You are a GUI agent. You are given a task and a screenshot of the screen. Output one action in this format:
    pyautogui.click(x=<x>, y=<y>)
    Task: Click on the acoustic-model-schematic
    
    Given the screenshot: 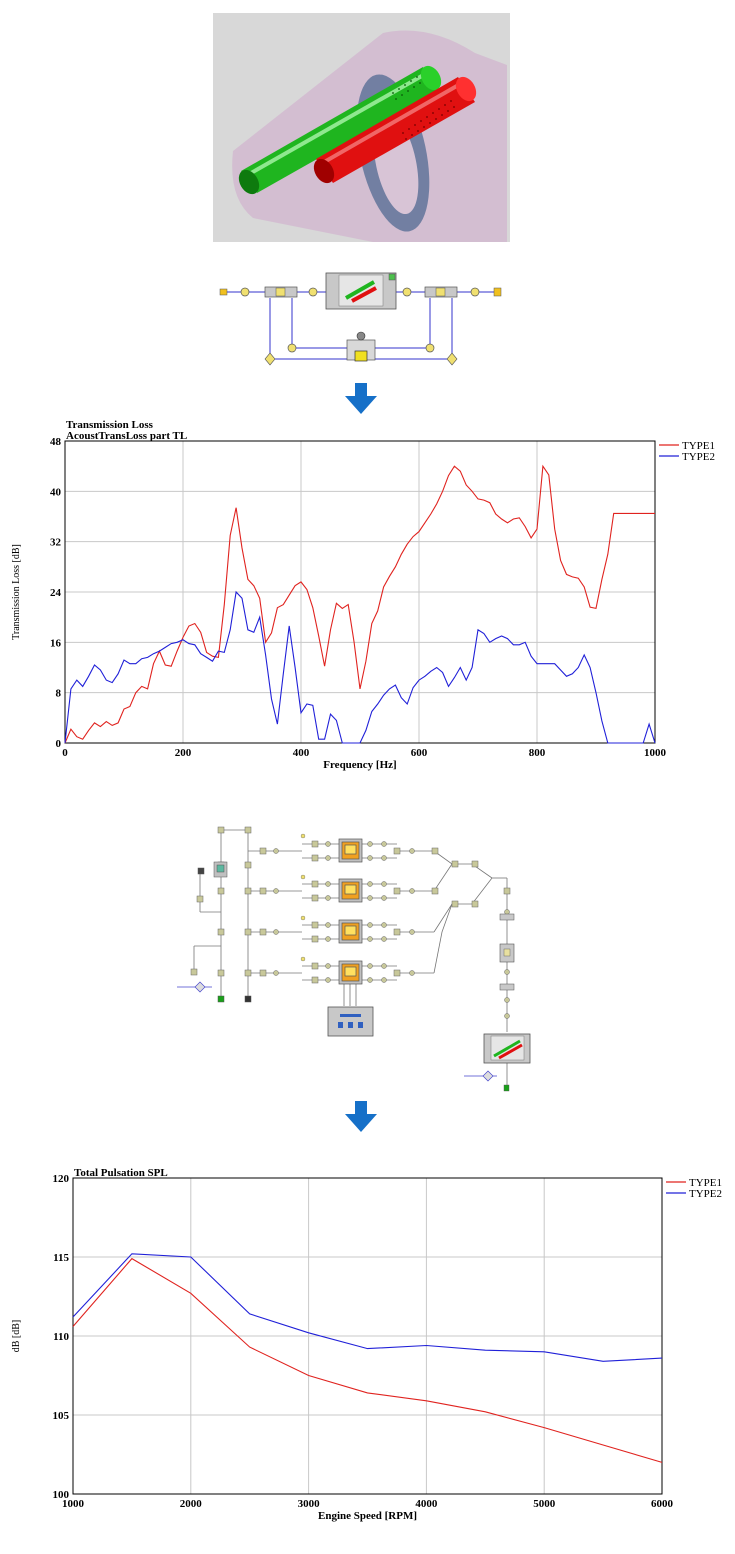 What is the action you would take?
    pyautogui.click(x=360, y=319)
    